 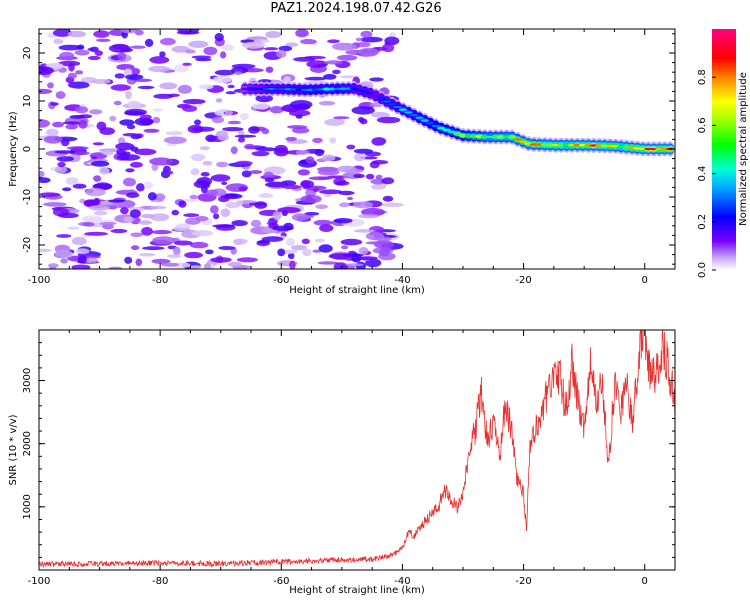 What do you see at coordinates (356, 8) in the screenshot?
I see `figure-title: PAZ1.2024.198.07.42.G26` at bounding box center [356, 8].